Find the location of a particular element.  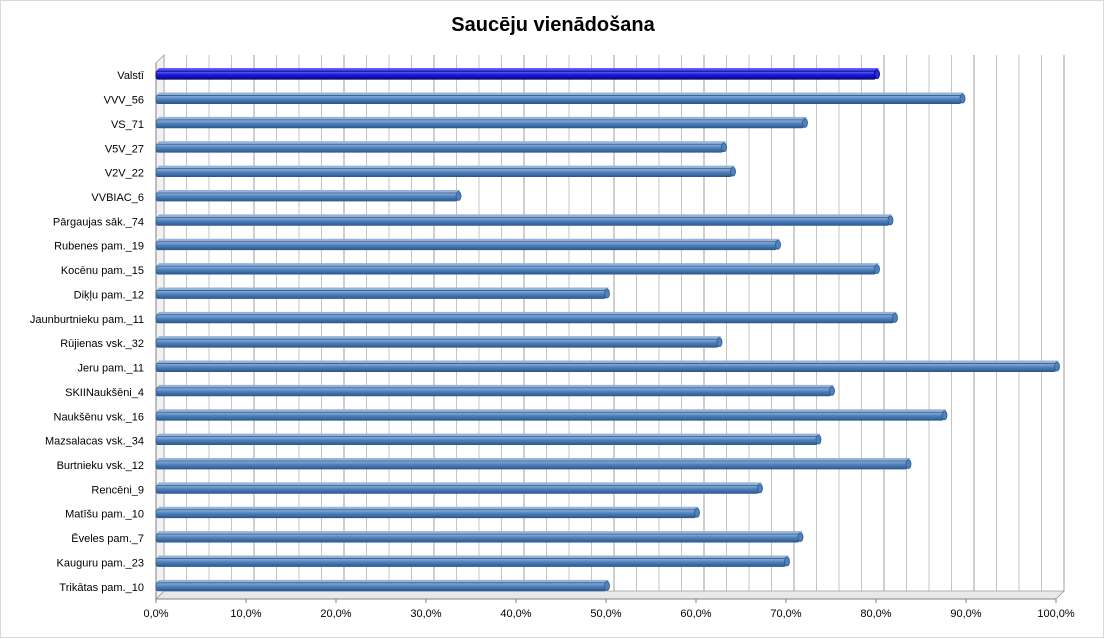

category-label: Burtnieku vsk._12 is located at coordinates (100, 466).